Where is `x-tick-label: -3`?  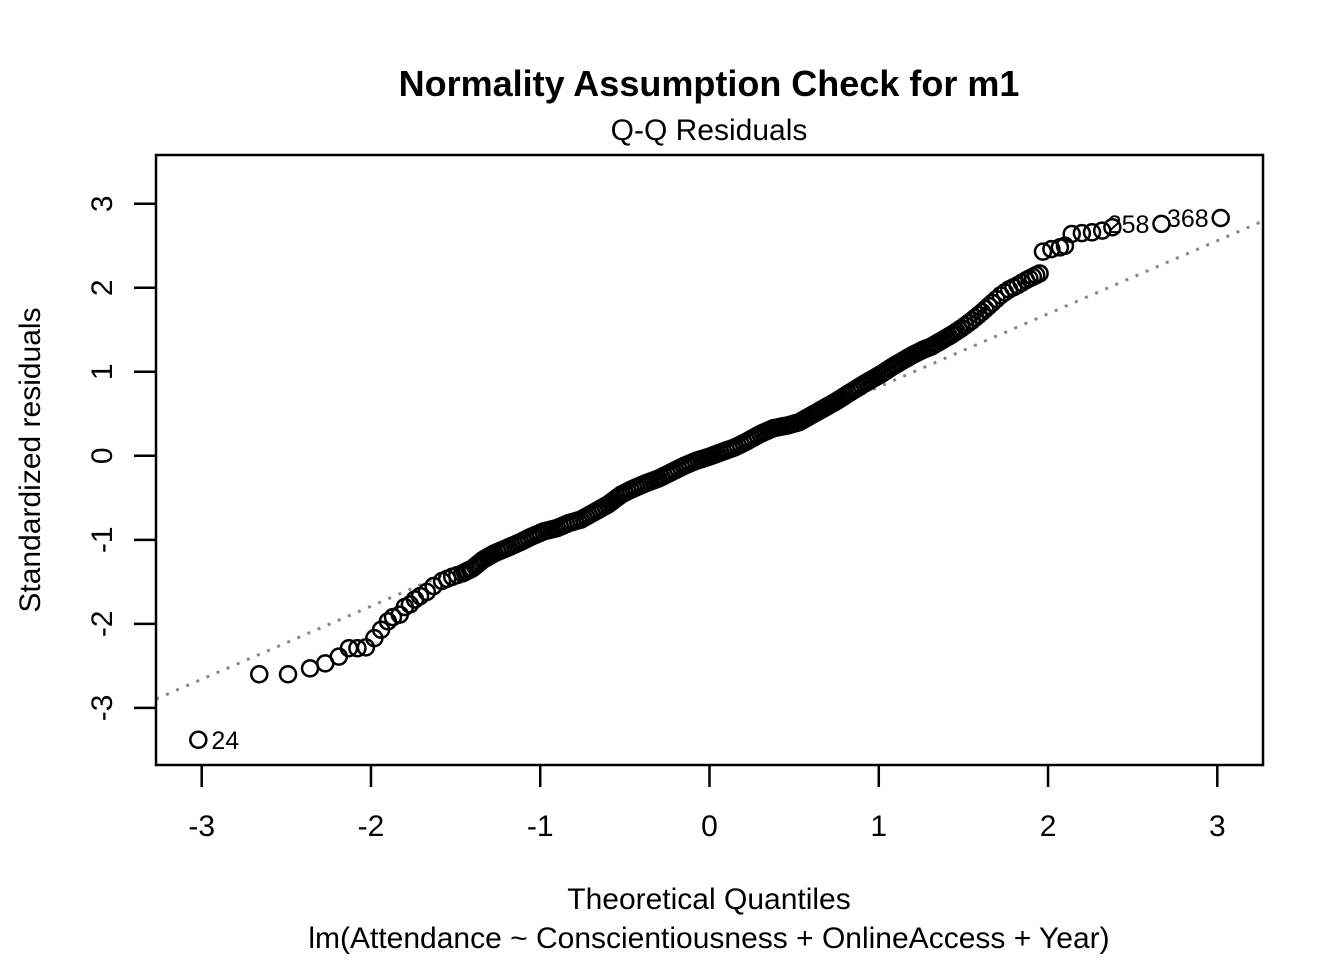
x-tick-label: -3 is located at coordinates (201, 826).